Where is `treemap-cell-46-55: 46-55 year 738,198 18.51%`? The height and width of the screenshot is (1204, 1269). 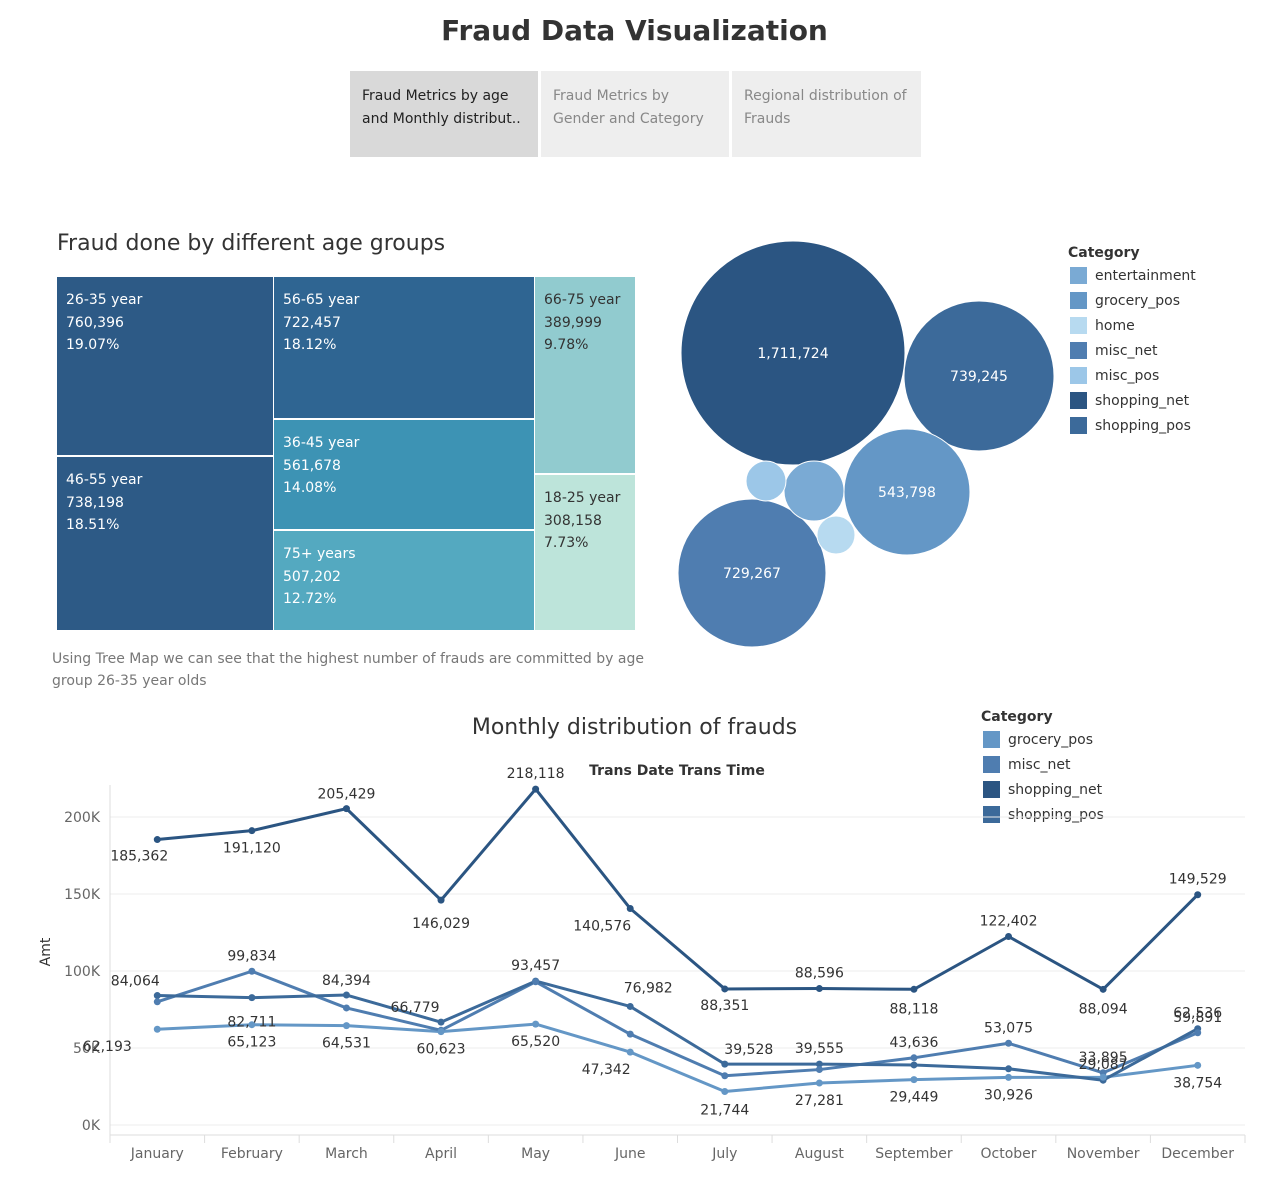
treemap-cell-46-55: 46-55 year 738,198 18.51% is located at coordinates (165, 543).